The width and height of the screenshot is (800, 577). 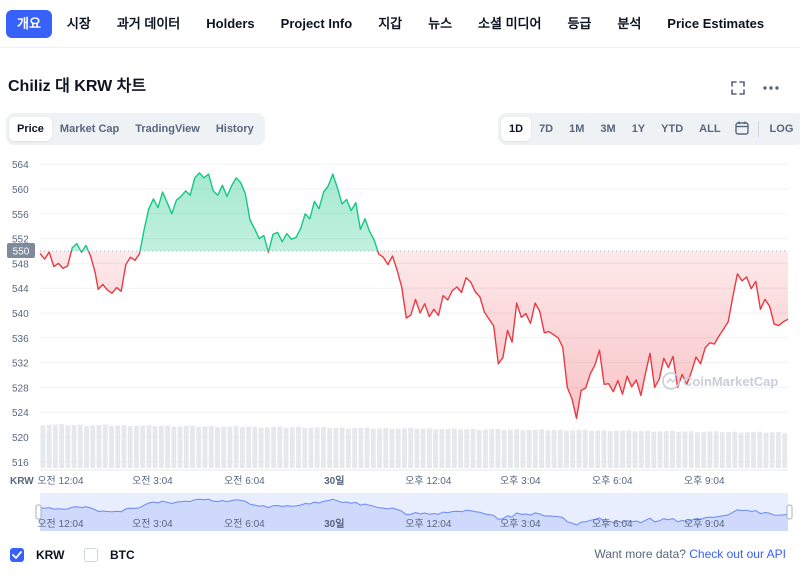 What do you see at coordinates (738, 88) in the screenshot?
I see `expand-icon` at bounding box center [738, 88].